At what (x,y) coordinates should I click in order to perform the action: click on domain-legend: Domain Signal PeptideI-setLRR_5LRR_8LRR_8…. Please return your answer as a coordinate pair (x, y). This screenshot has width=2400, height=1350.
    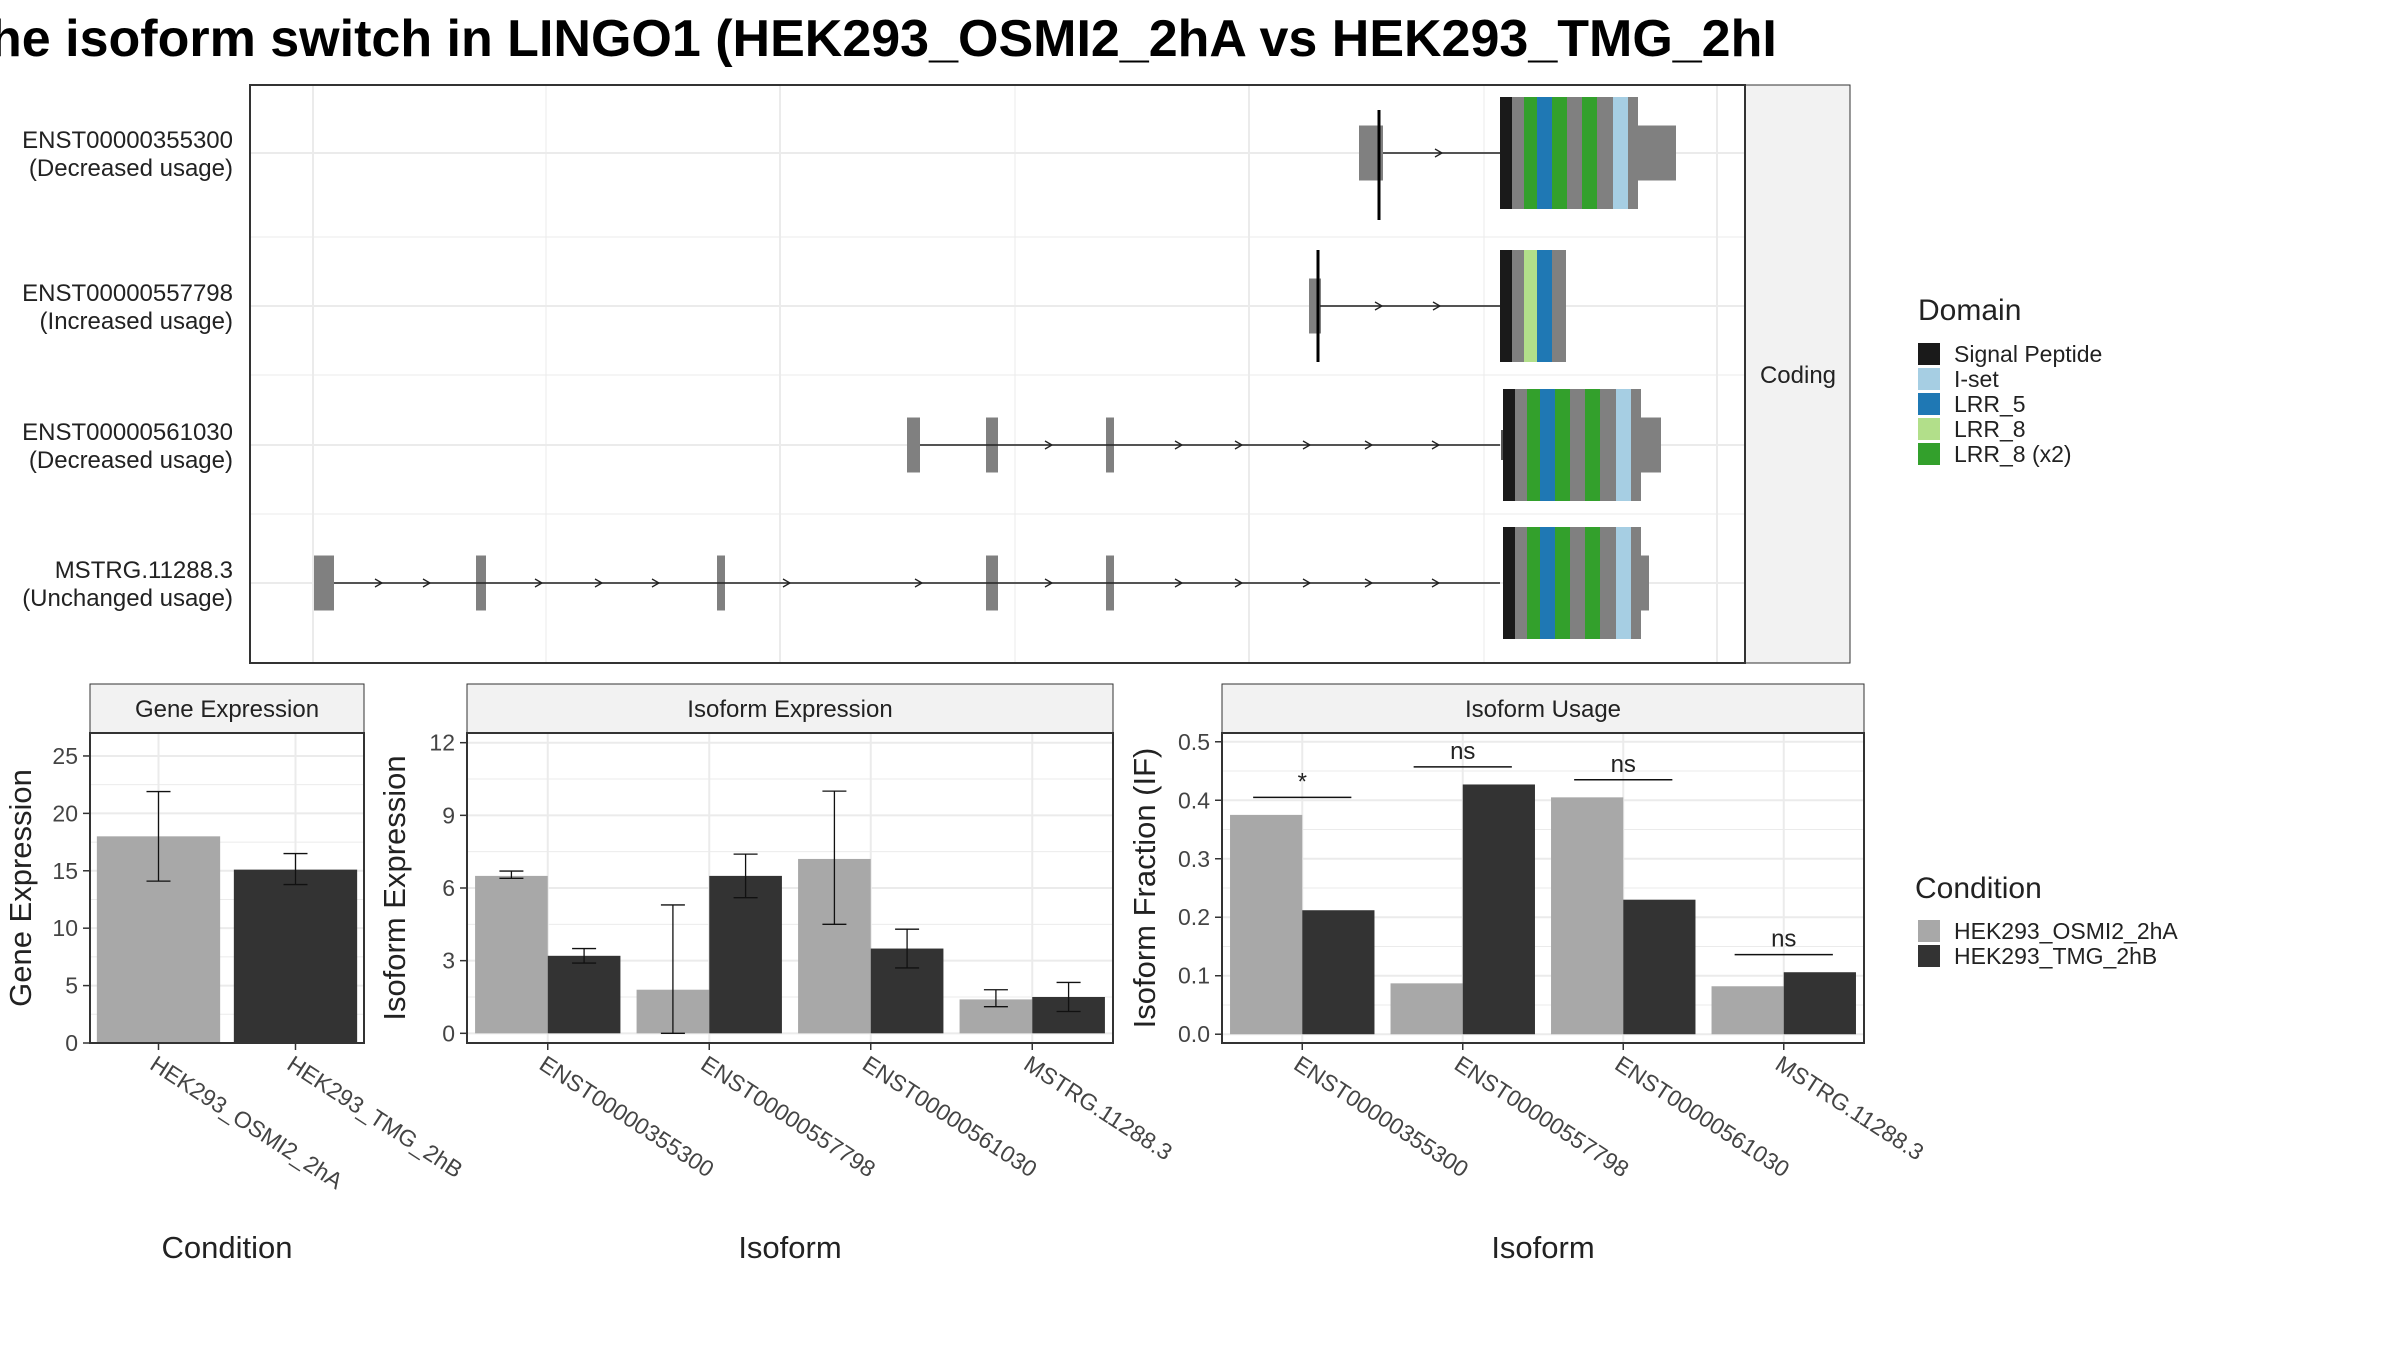
    Looking at the image, I should click on (2010, 380).